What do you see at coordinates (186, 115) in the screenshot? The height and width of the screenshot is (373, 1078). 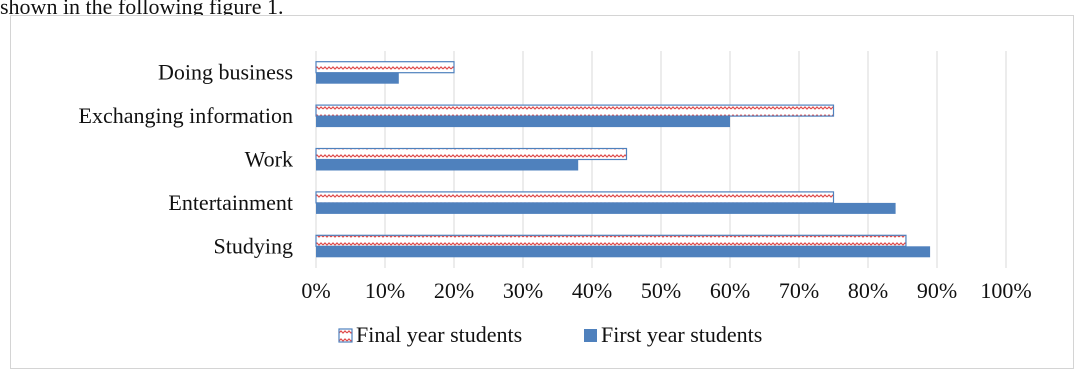 I see `category-label: Exchanging information` at bounding box center [186, 115].